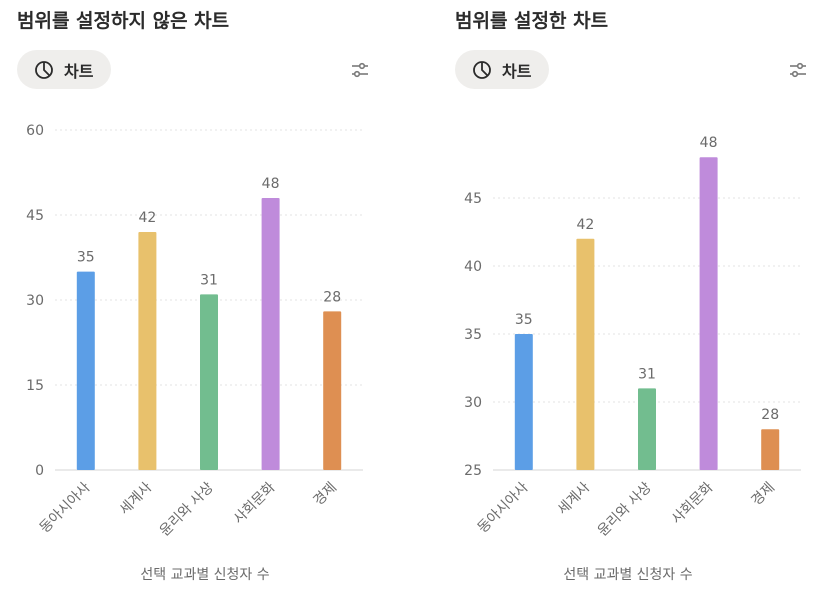 This screenshot has width=818, height=592. Describe the element at coordinates (473, 471) in the screenshot. I see `y-tick-label: 25` at that location.